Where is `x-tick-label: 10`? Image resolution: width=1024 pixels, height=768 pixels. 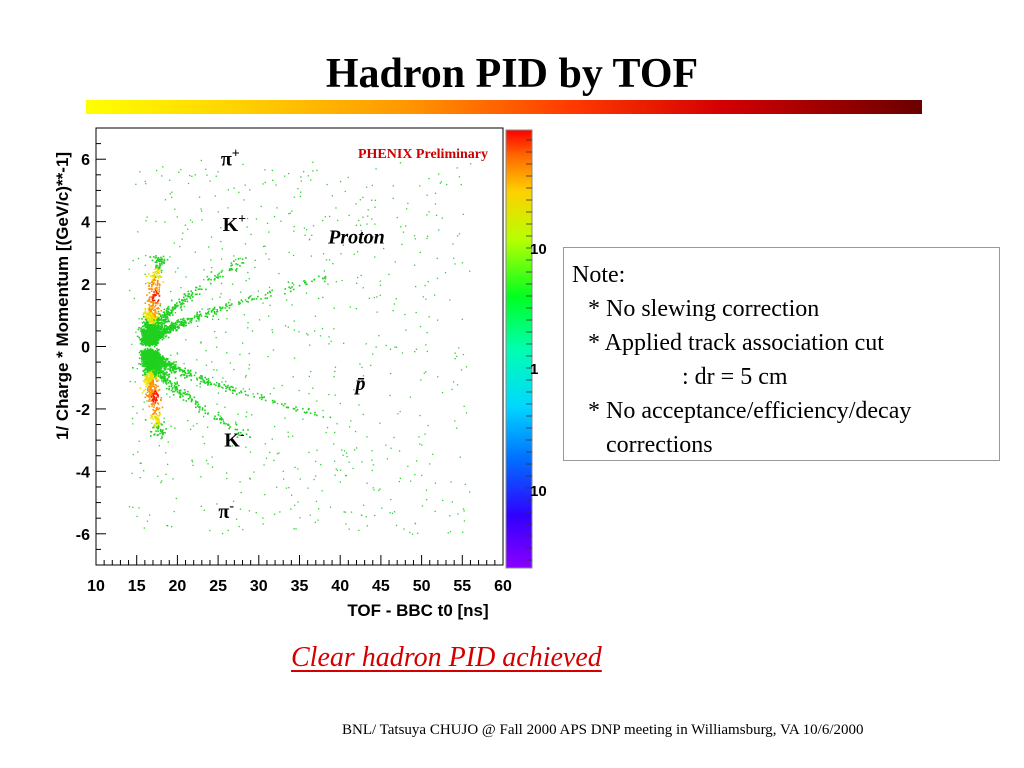
x-tick-label: 10 is located at coordinates (96, 586).